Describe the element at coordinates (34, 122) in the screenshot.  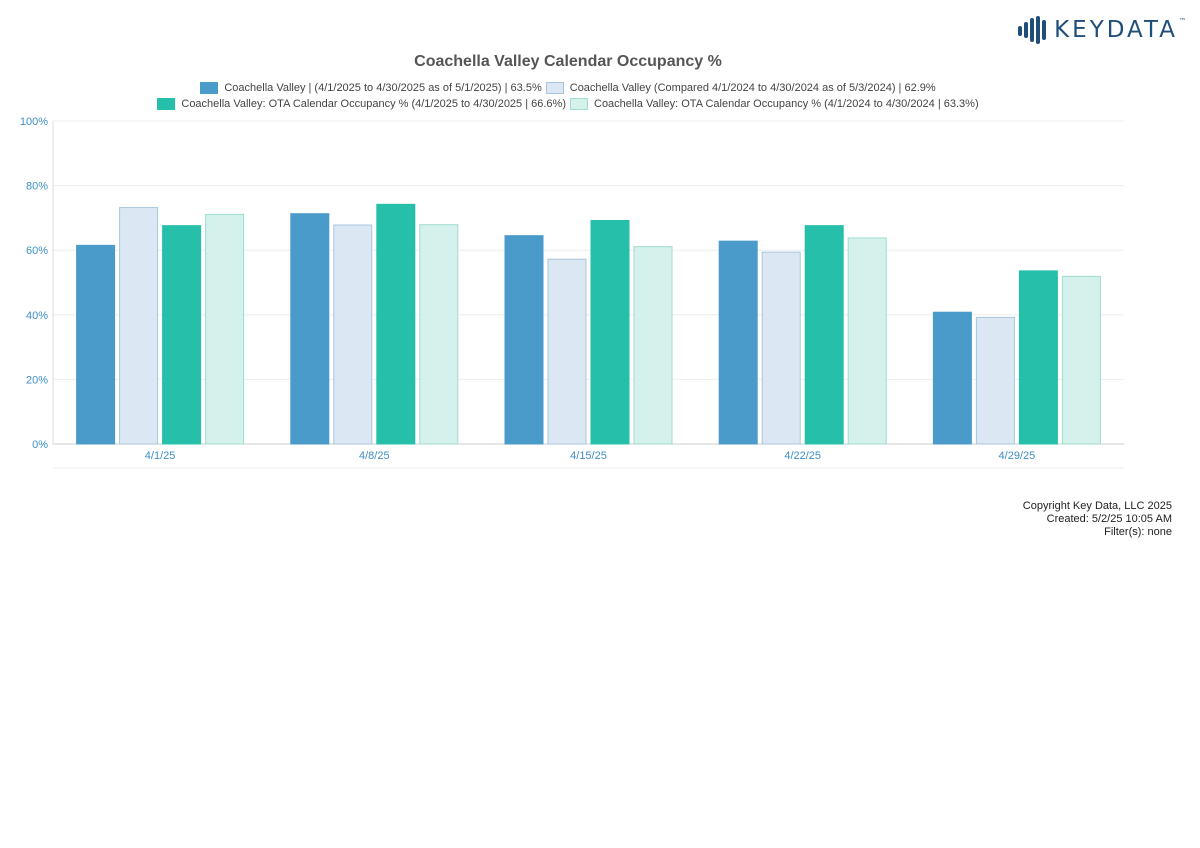
I see `y-tick-label: 100%` at that location.